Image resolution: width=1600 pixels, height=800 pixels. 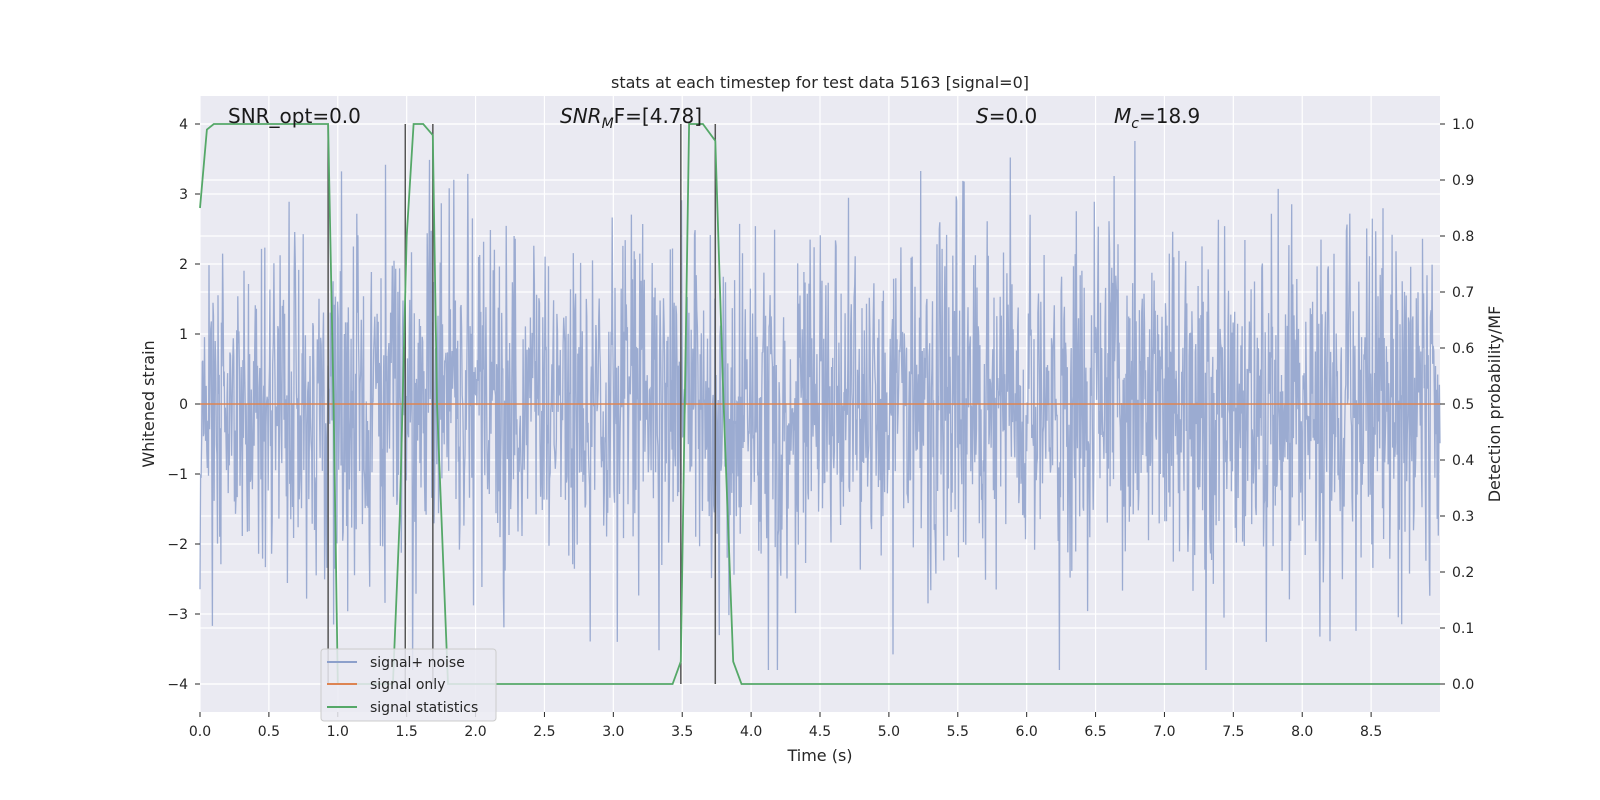 I want to click on x-tick-label: 0.5, so click(x=269, y=732).